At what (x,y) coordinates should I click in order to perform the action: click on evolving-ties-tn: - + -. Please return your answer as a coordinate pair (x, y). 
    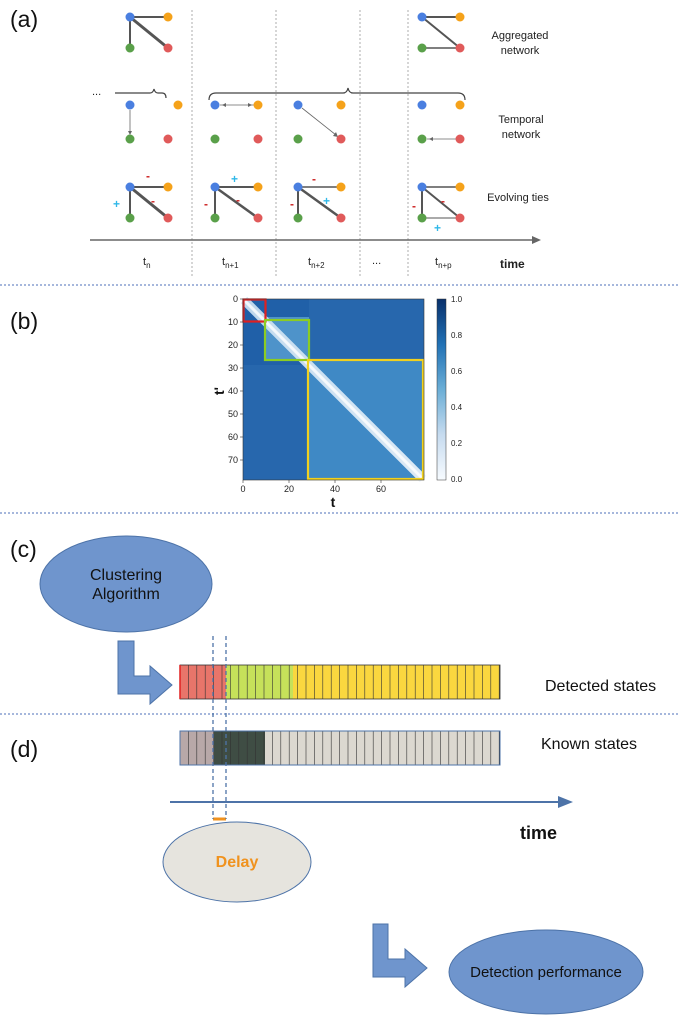
    Looking at the image, I should click on (143, 196).